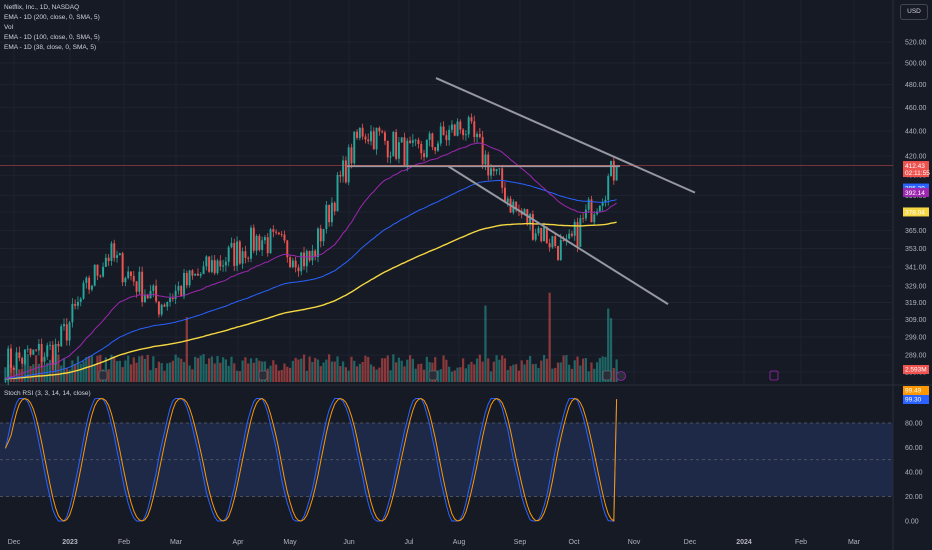  Describe the element at coordinates (916, 399) in the screenshot. I see `stoch-tag` at that location.